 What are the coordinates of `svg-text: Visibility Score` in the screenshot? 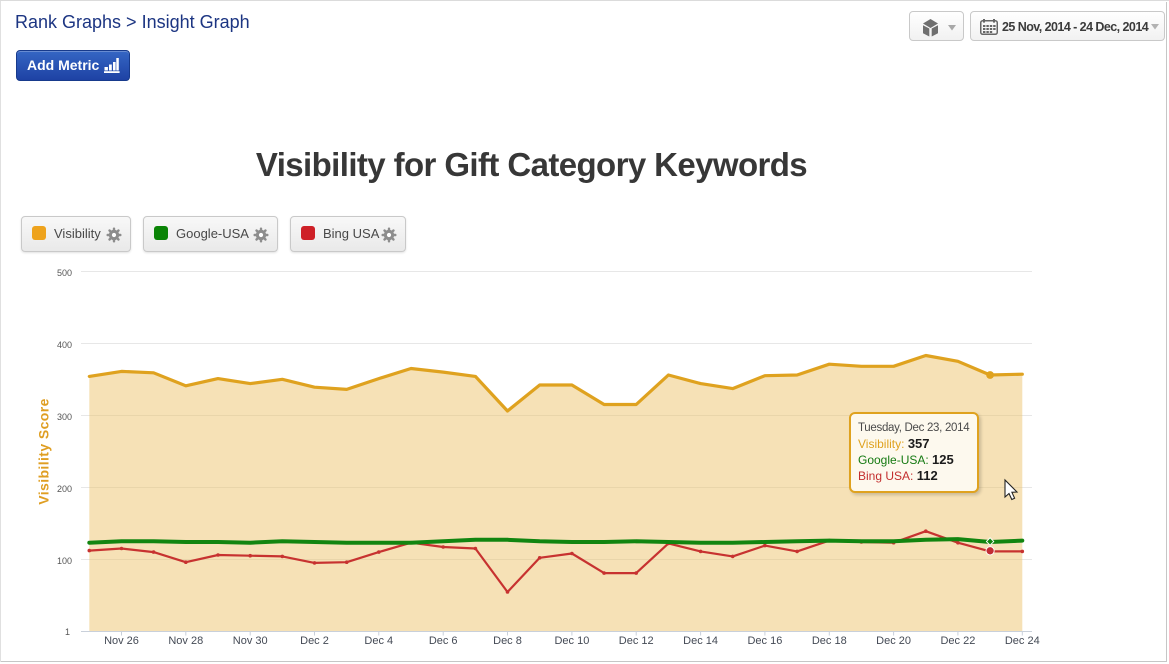 It's located at (44, 451).